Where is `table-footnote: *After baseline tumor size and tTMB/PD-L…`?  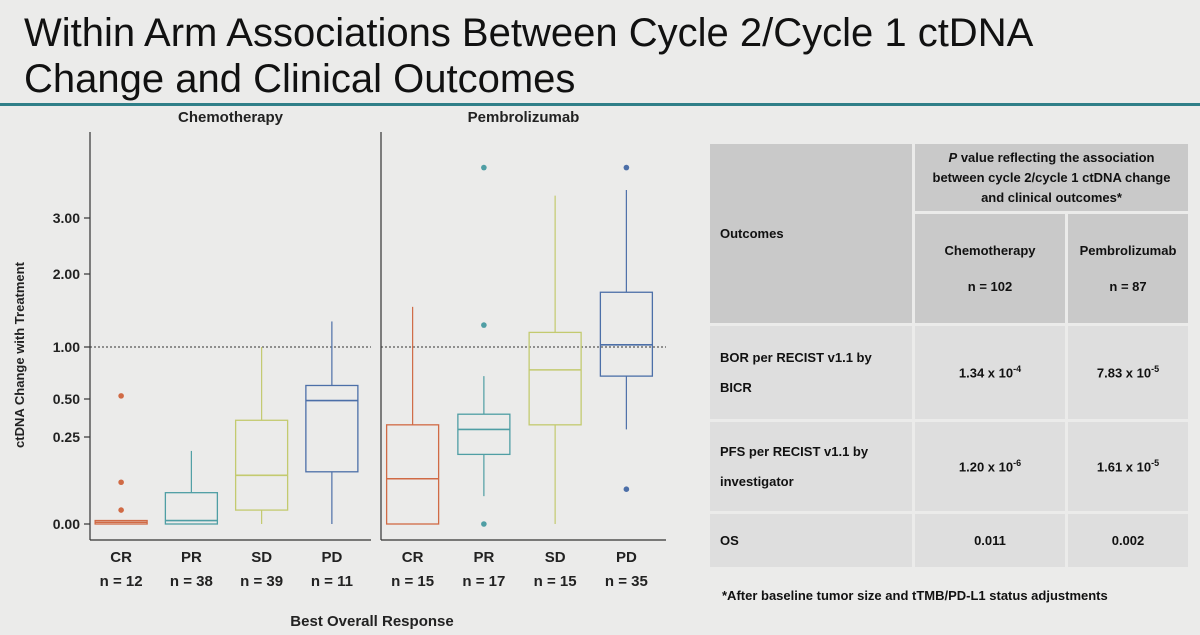 table-footnote: *After baseline tumor size and tTMB/PD-L… is located at coordinates (915, 595).